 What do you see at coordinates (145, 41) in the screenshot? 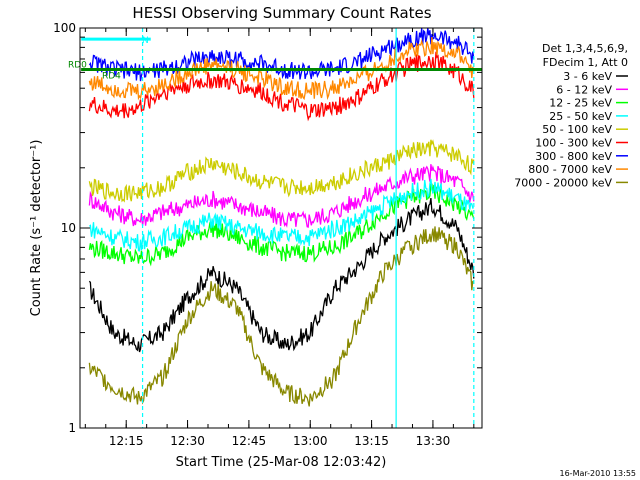
I see `annotation-label-n: N` at bounding box center [145, 41].